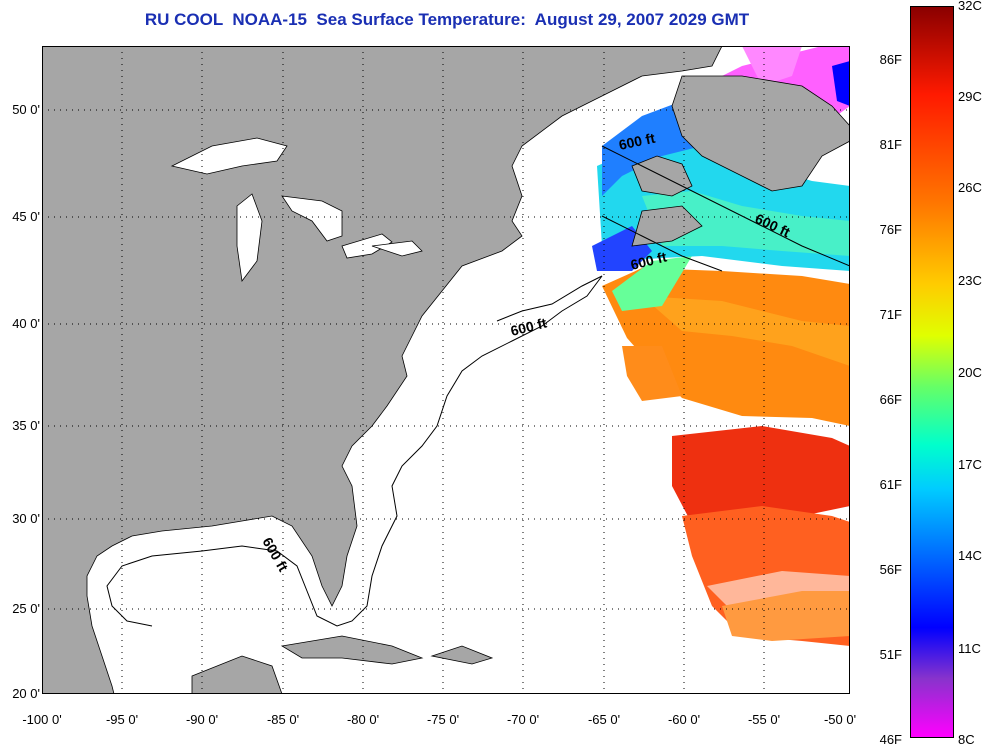 Image resolution: width=984 pixels, height=754 pixels. Describe the element at coordinates (26, 518) in the screenshot. I see `y-tick-label: 30 0'` at that location.